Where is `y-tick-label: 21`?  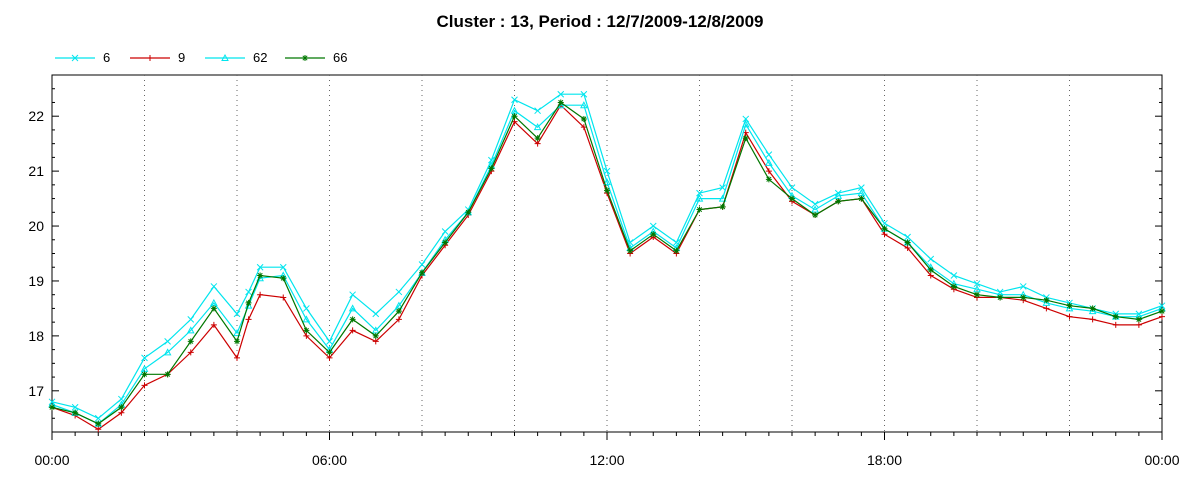 y-tick-label: 21 is located at coordinates (36, 171).